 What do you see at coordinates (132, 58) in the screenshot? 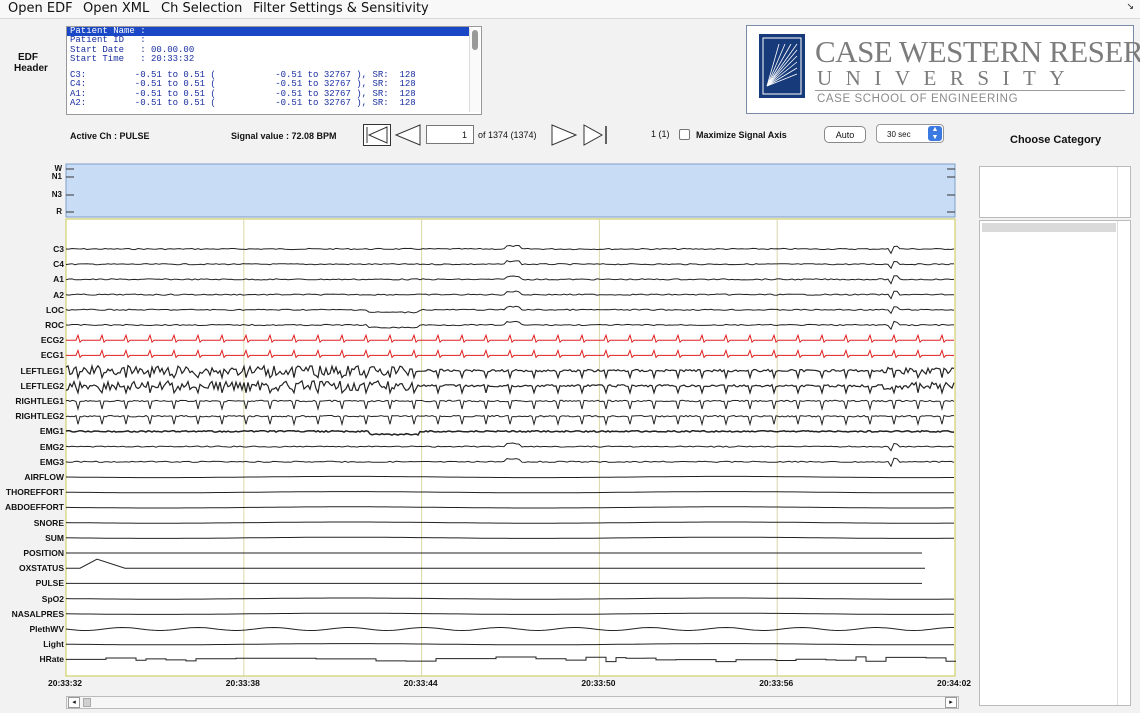
I see `header-line-start-time: Start Time : 20:33:32` at bounding box center [132, 58].